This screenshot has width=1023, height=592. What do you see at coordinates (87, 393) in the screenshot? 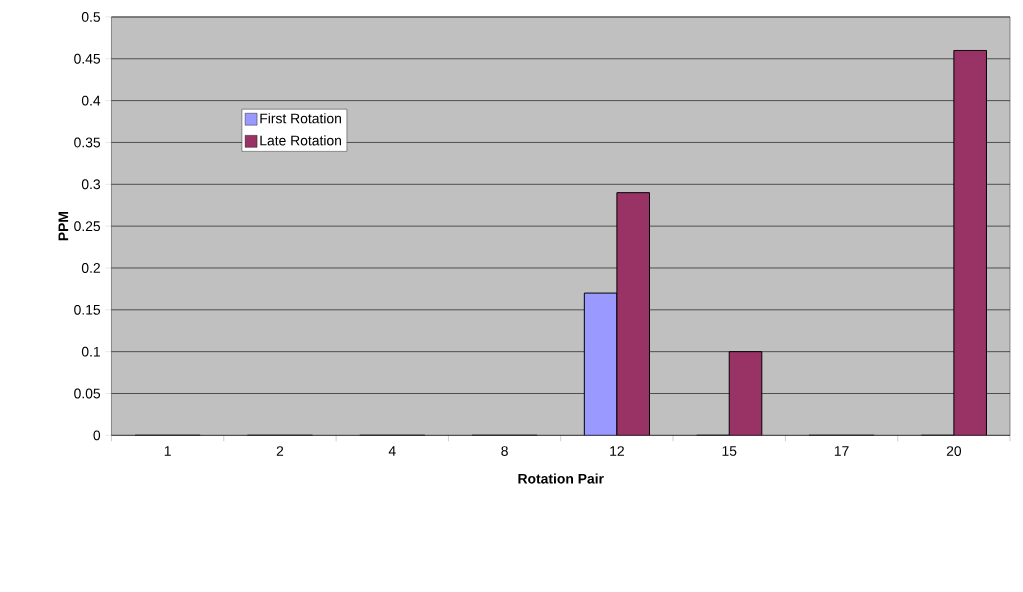
I see `y-tick-label: 0.05` at bounding box center [87, 393].